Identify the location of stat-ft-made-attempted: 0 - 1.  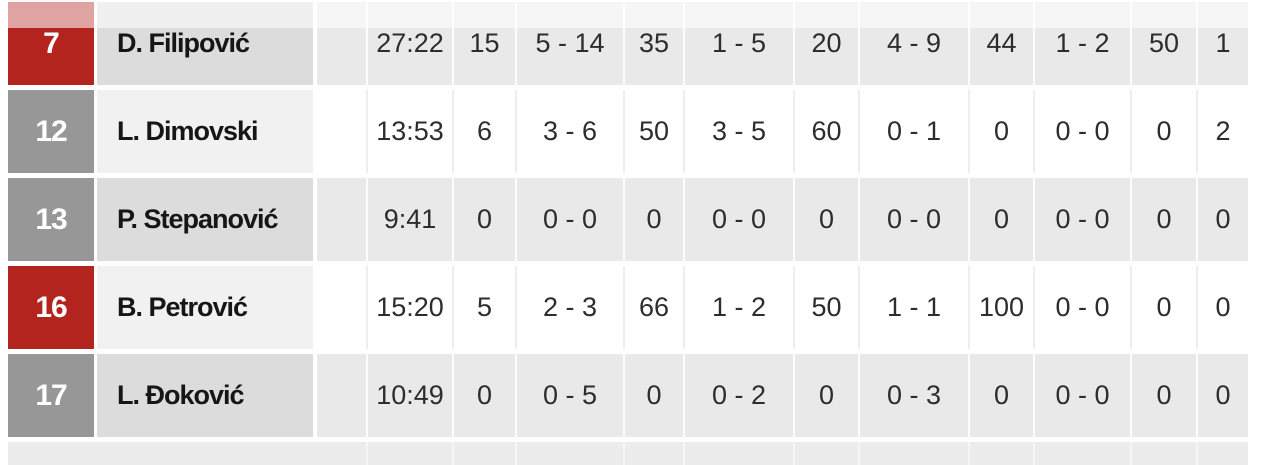
(913, 131).